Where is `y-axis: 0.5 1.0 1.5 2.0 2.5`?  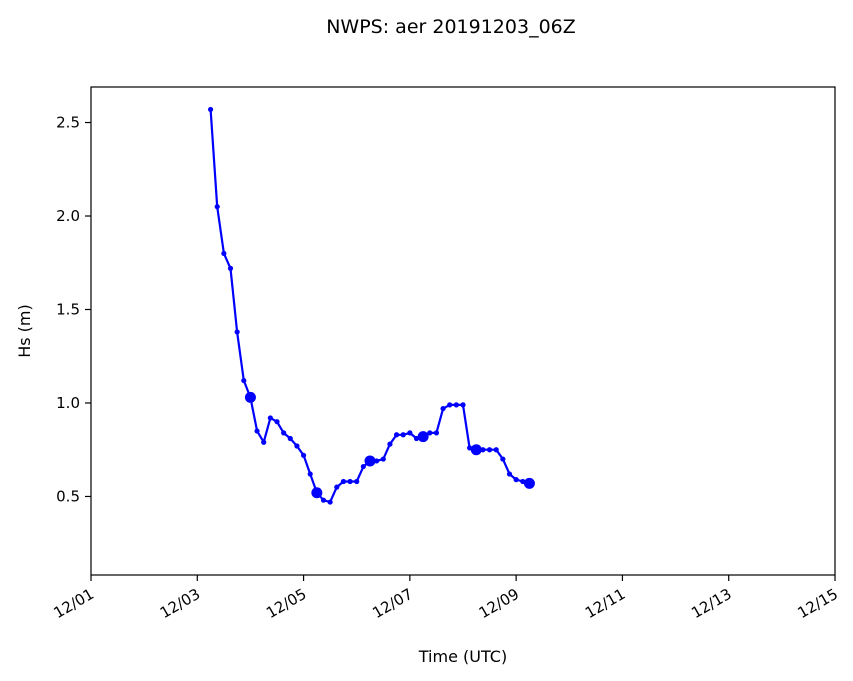
y-axis: 0.5 1.0 1.5 2.0 2.5 is located at coordinates (73, 309).